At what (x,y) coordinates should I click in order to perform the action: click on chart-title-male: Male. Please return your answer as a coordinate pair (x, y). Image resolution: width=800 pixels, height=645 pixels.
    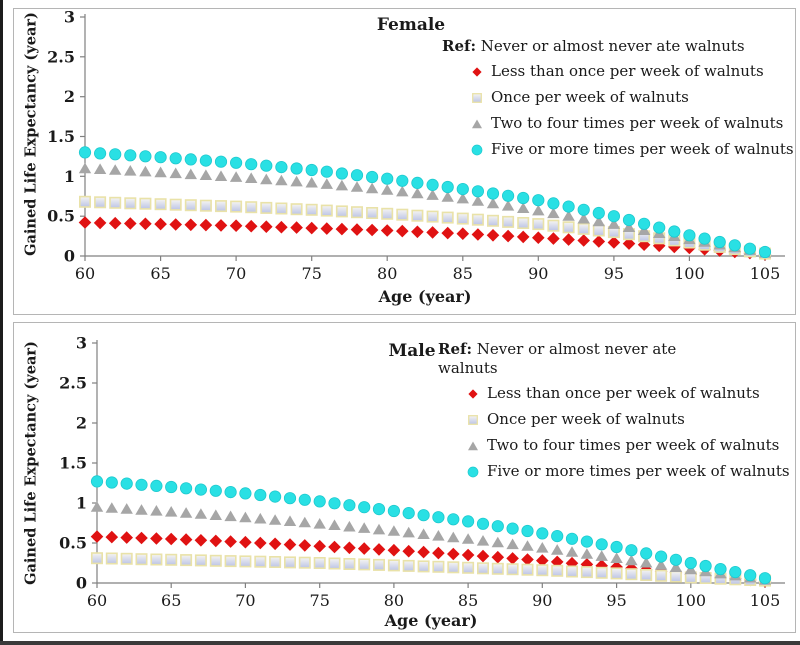
    Looking at the image, I should click on (412, 351).